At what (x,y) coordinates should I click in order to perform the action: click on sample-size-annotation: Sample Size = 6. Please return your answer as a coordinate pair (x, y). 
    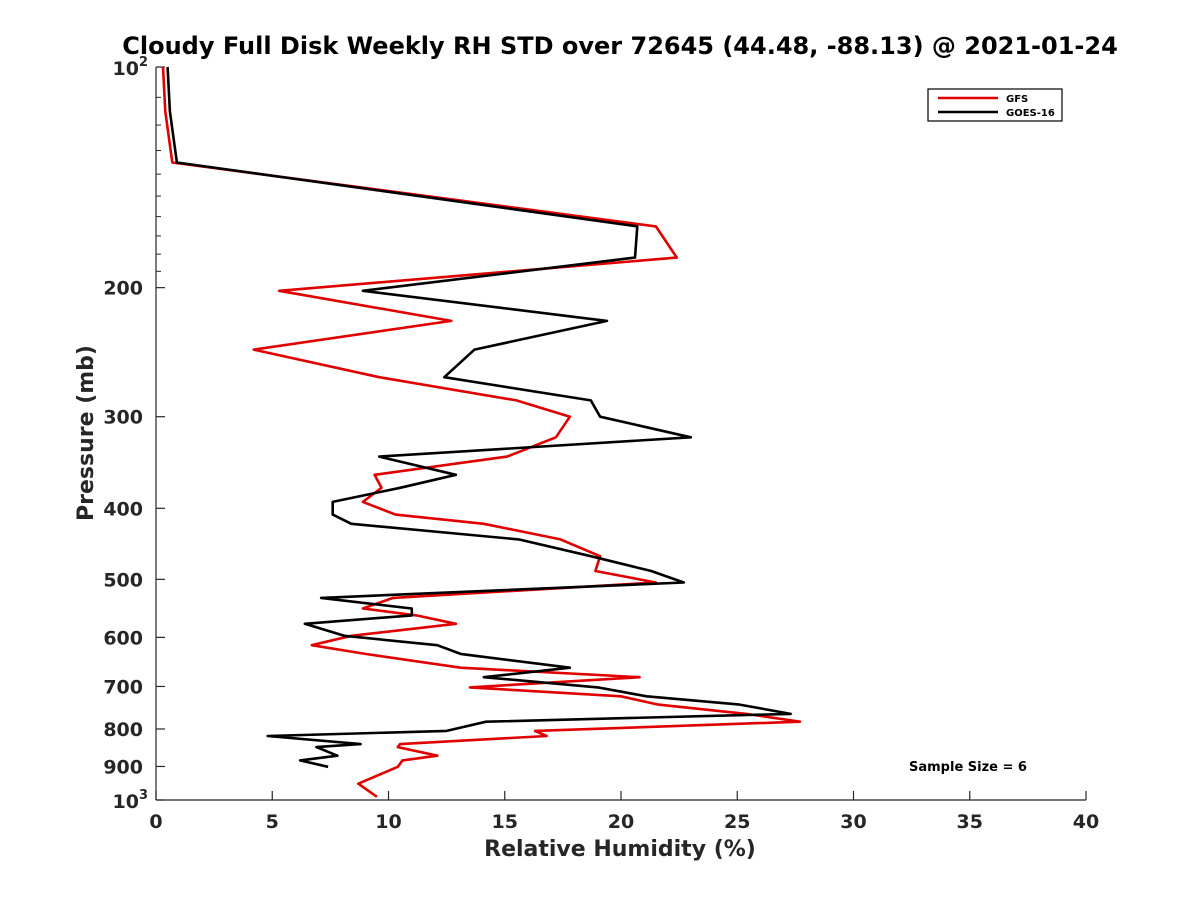
    Looking at the image, I should click on (968, 767).